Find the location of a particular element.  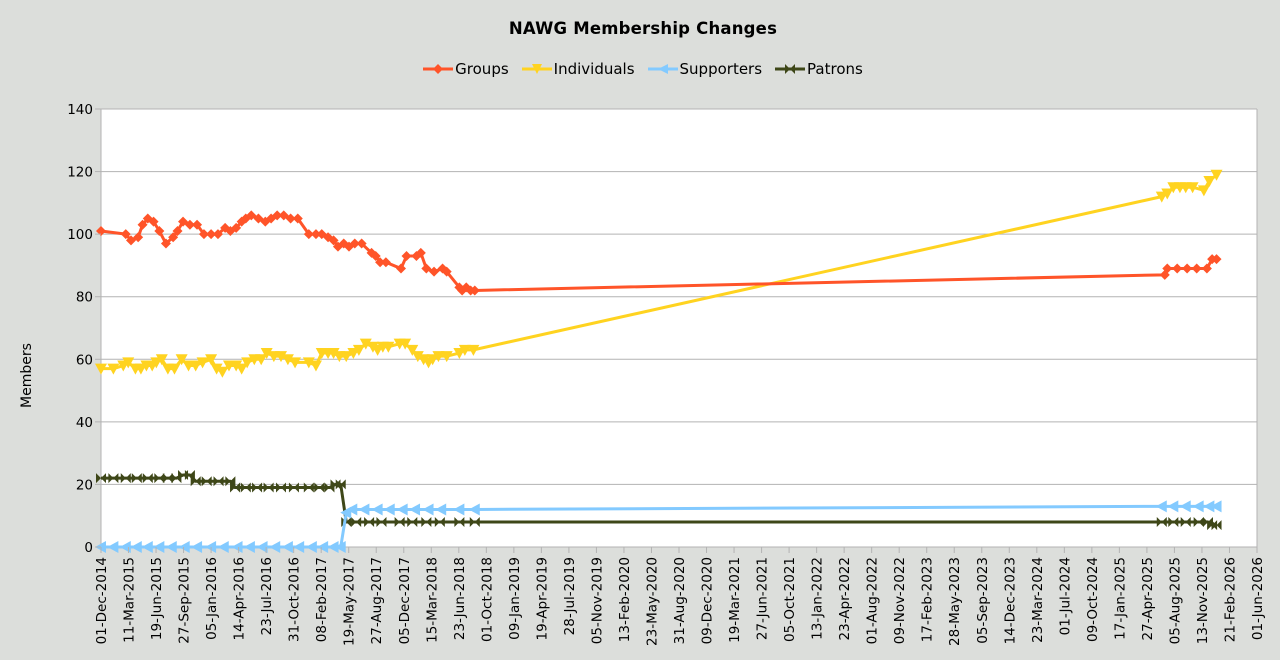

x-tick-label: 23-May-2020 is located at coordinates (652, 601).